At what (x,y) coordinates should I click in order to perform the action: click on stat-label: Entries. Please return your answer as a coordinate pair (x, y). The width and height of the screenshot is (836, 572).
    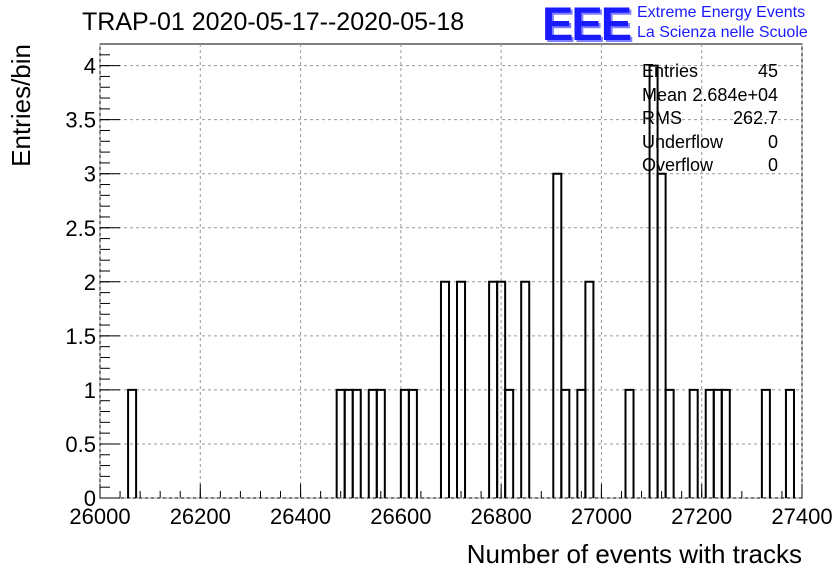
    Looking at the image, I should click on (670, 71).